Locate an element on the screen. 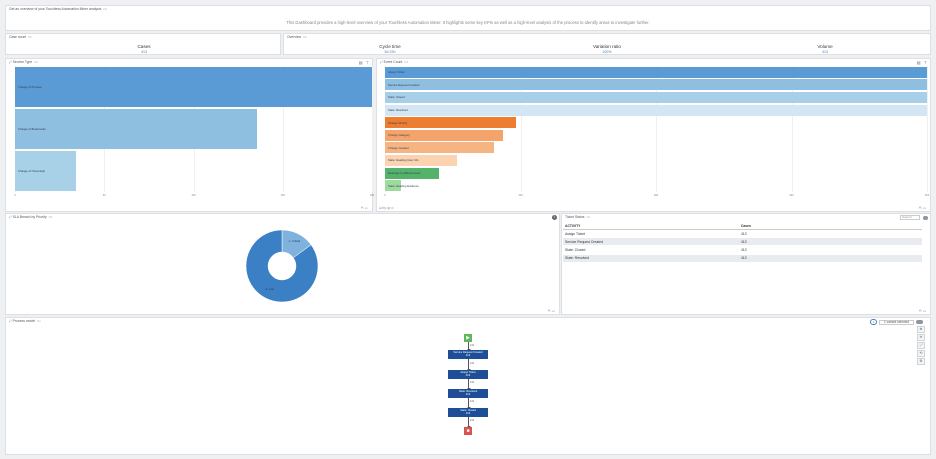 Image resolution: width=936 pixels, height=459 pixels. activity-node: Assign Ticket 413 is located at coordinates (468, 374).